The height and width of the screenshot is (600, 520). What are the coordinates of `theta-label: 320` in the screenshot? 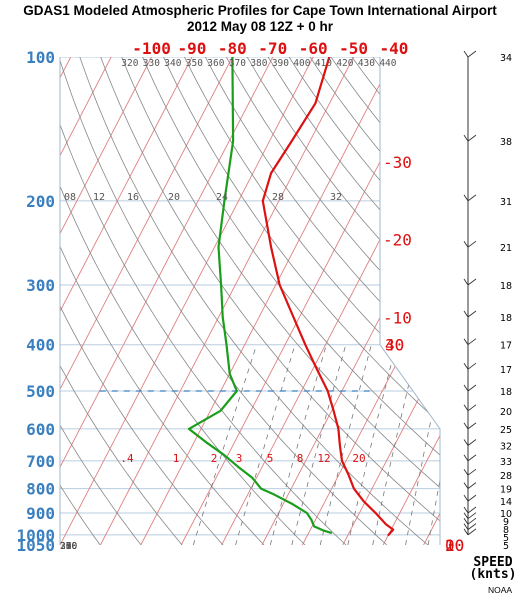 It's located at (129, 63).